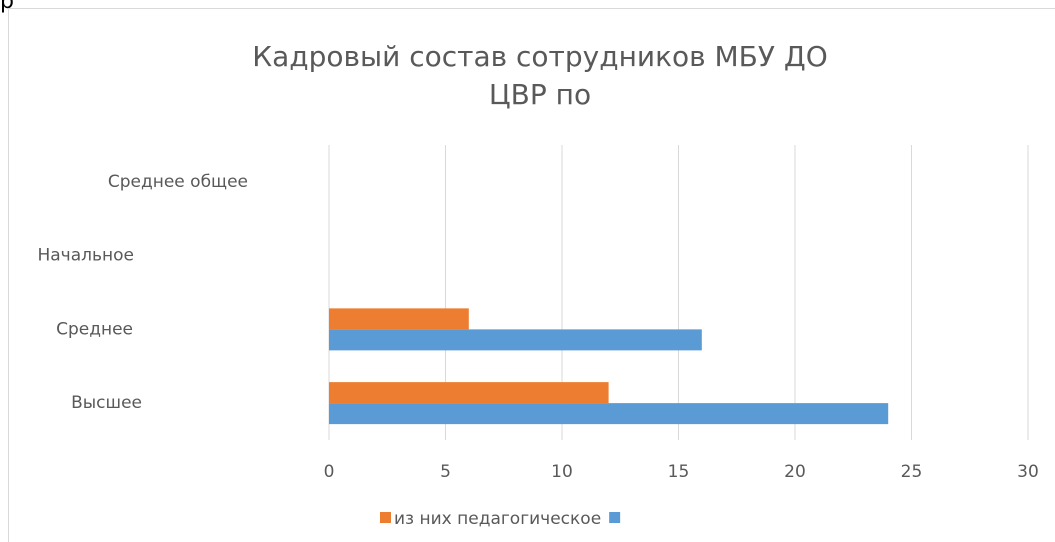 This screenshot has width=1055, height=542. Describe the element at coordinates (94, 329) in the screenshot. I see `y-tick-label: Среднее` at that location.